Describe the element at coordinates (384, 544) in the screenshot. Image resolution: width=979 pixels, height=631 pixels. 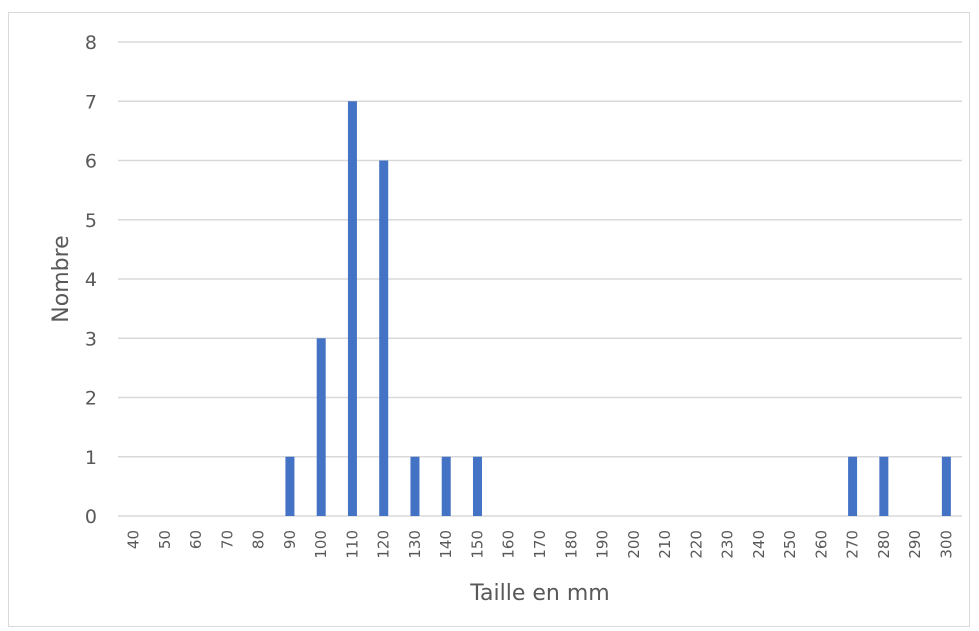
I see `x-tick-label: 120` at that location.